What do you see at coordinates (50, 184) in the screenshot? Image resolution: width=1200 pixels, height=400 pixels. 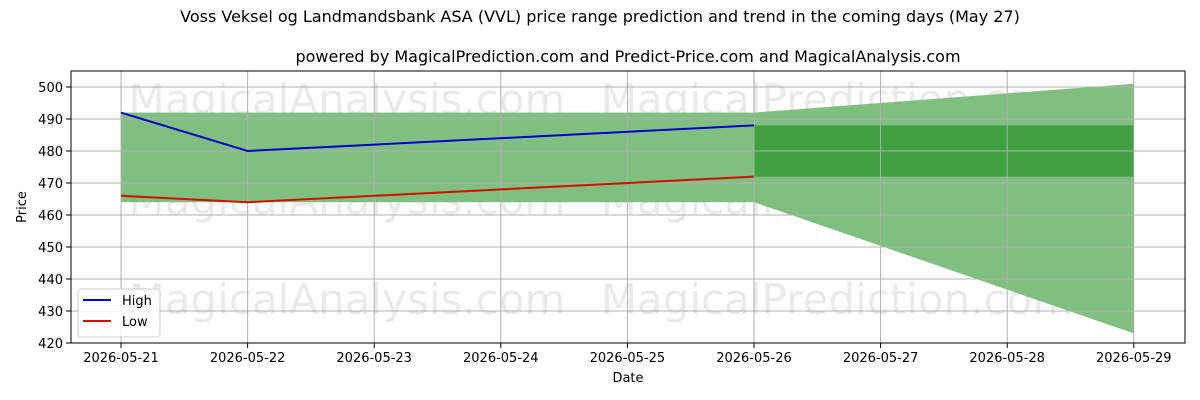 I see `y-tick-label: 470` at bounding box center [50, 184].